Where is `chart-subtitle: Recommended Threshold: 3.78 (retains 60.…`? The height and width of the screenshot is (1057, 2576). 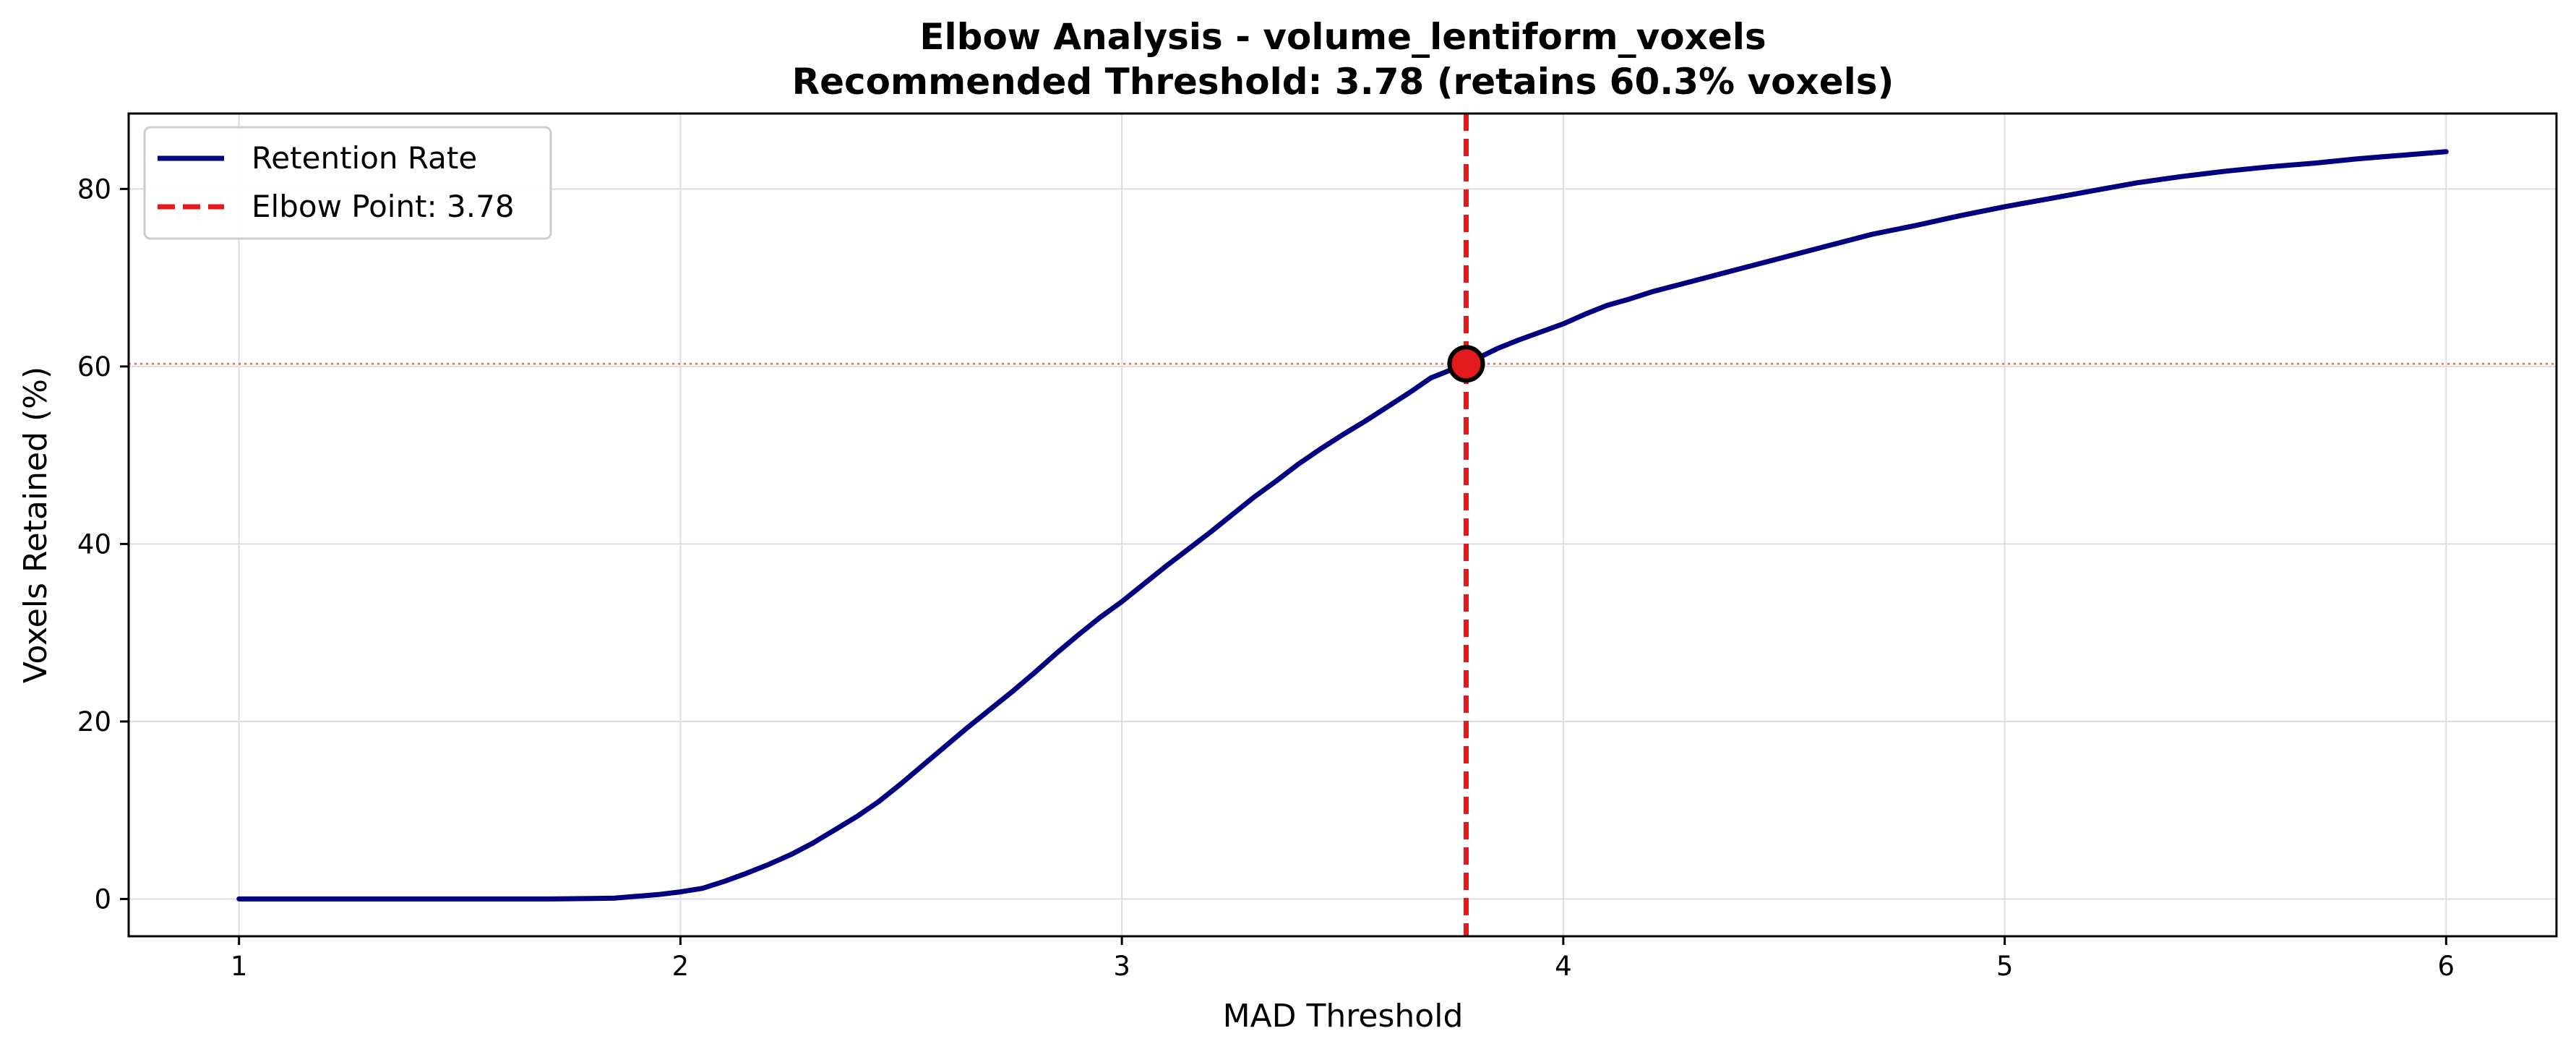
chart-subtitle: Recommended Threshold: 3.78 (retains 60.… is located at coordinates (1343, 82).